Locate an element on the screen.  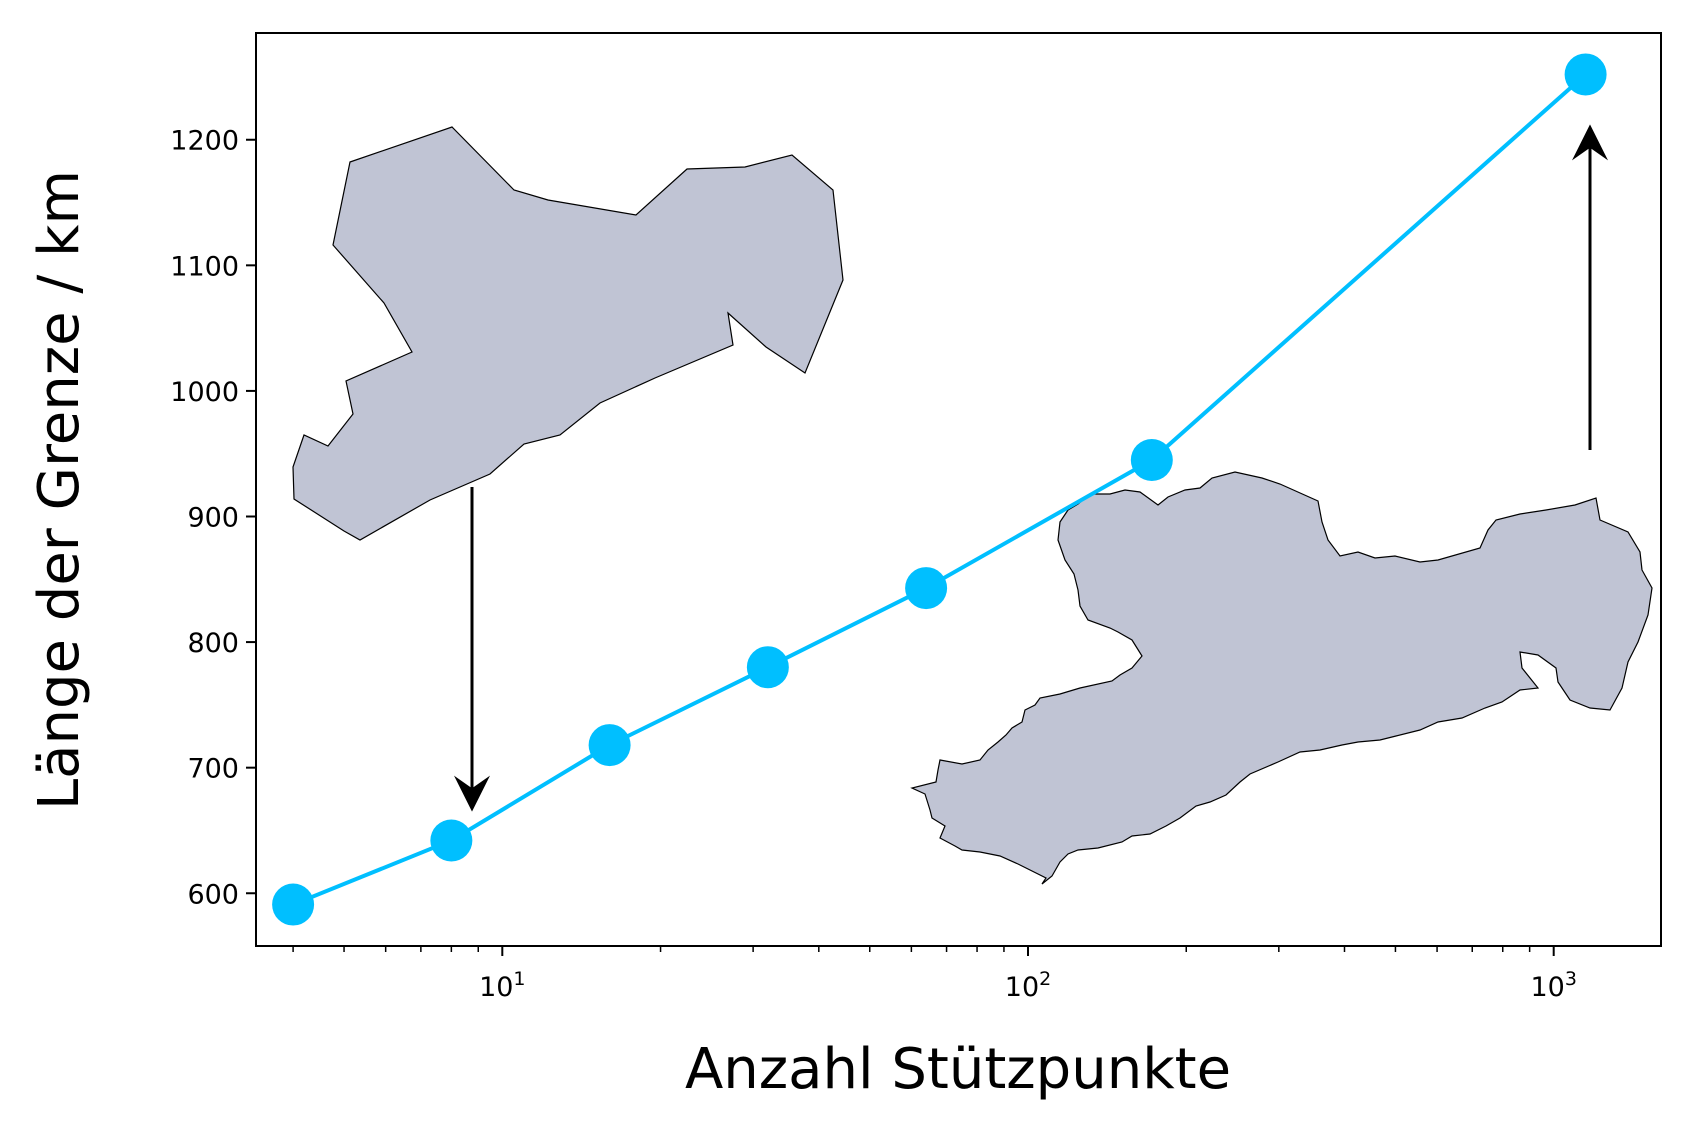
y-tick-label: 900 is located at coordinates (213, 518).